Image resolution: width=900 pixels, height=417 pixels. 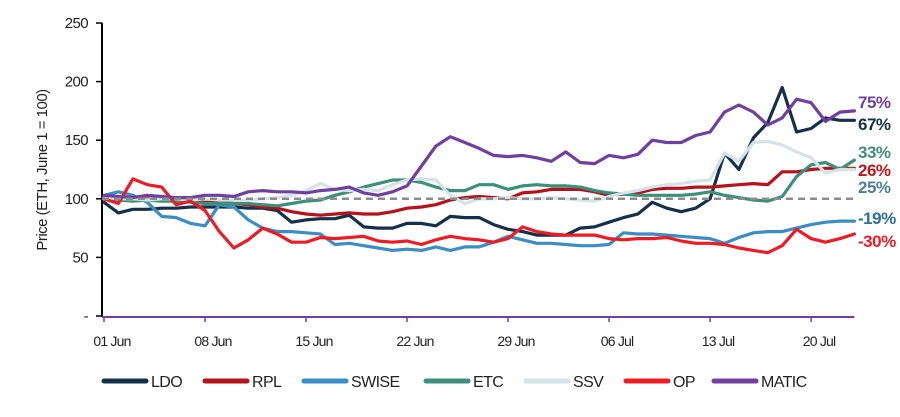 I want to click on x-tick-label: 06 Jul, so click(x=617, y=341).